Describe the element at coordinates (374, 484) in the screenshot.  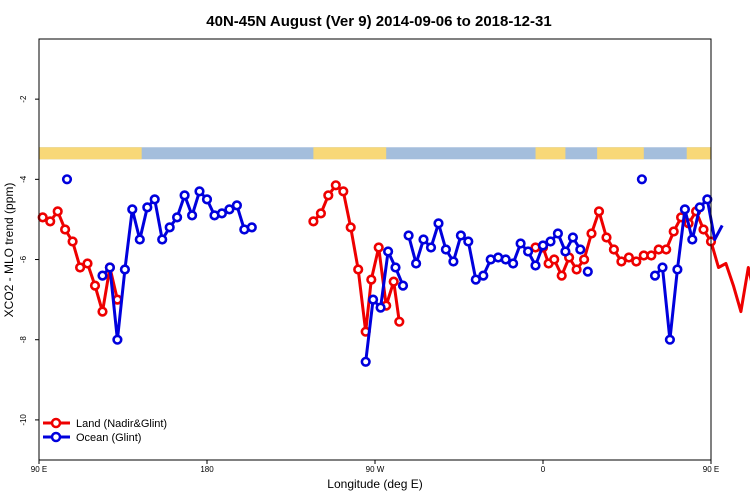
I see `x-axis-label: Longitude (deg E)` at that location.